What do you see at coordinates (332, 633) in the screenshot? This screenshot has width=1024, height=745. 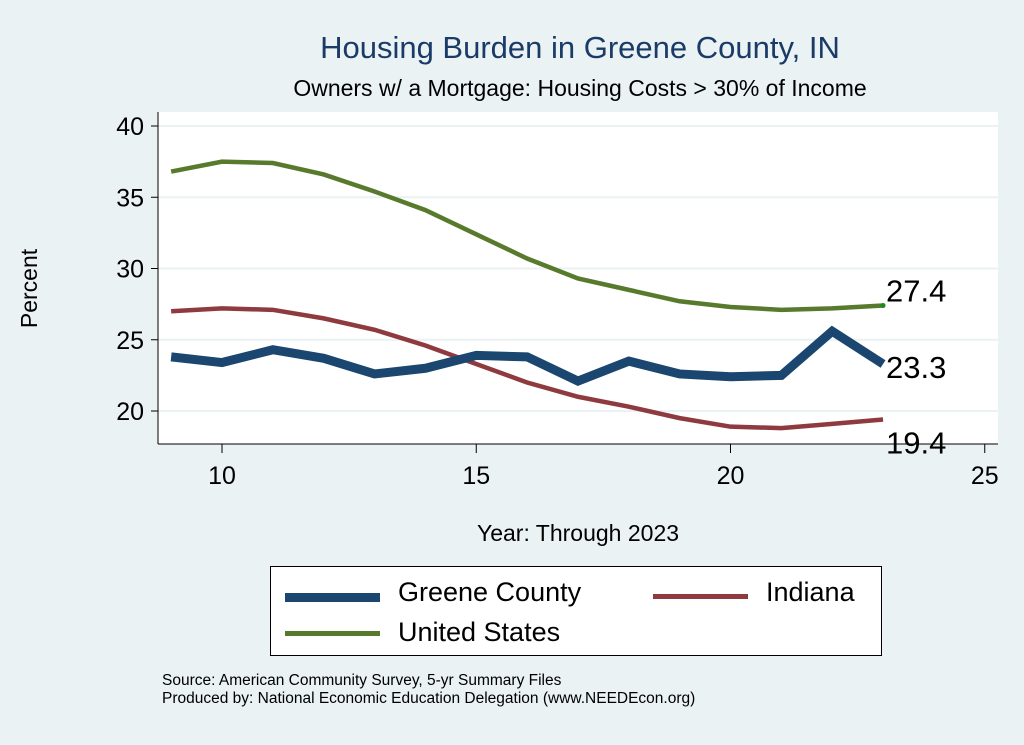 I see `legend-swatch-us` at bounding box center [332, 633].